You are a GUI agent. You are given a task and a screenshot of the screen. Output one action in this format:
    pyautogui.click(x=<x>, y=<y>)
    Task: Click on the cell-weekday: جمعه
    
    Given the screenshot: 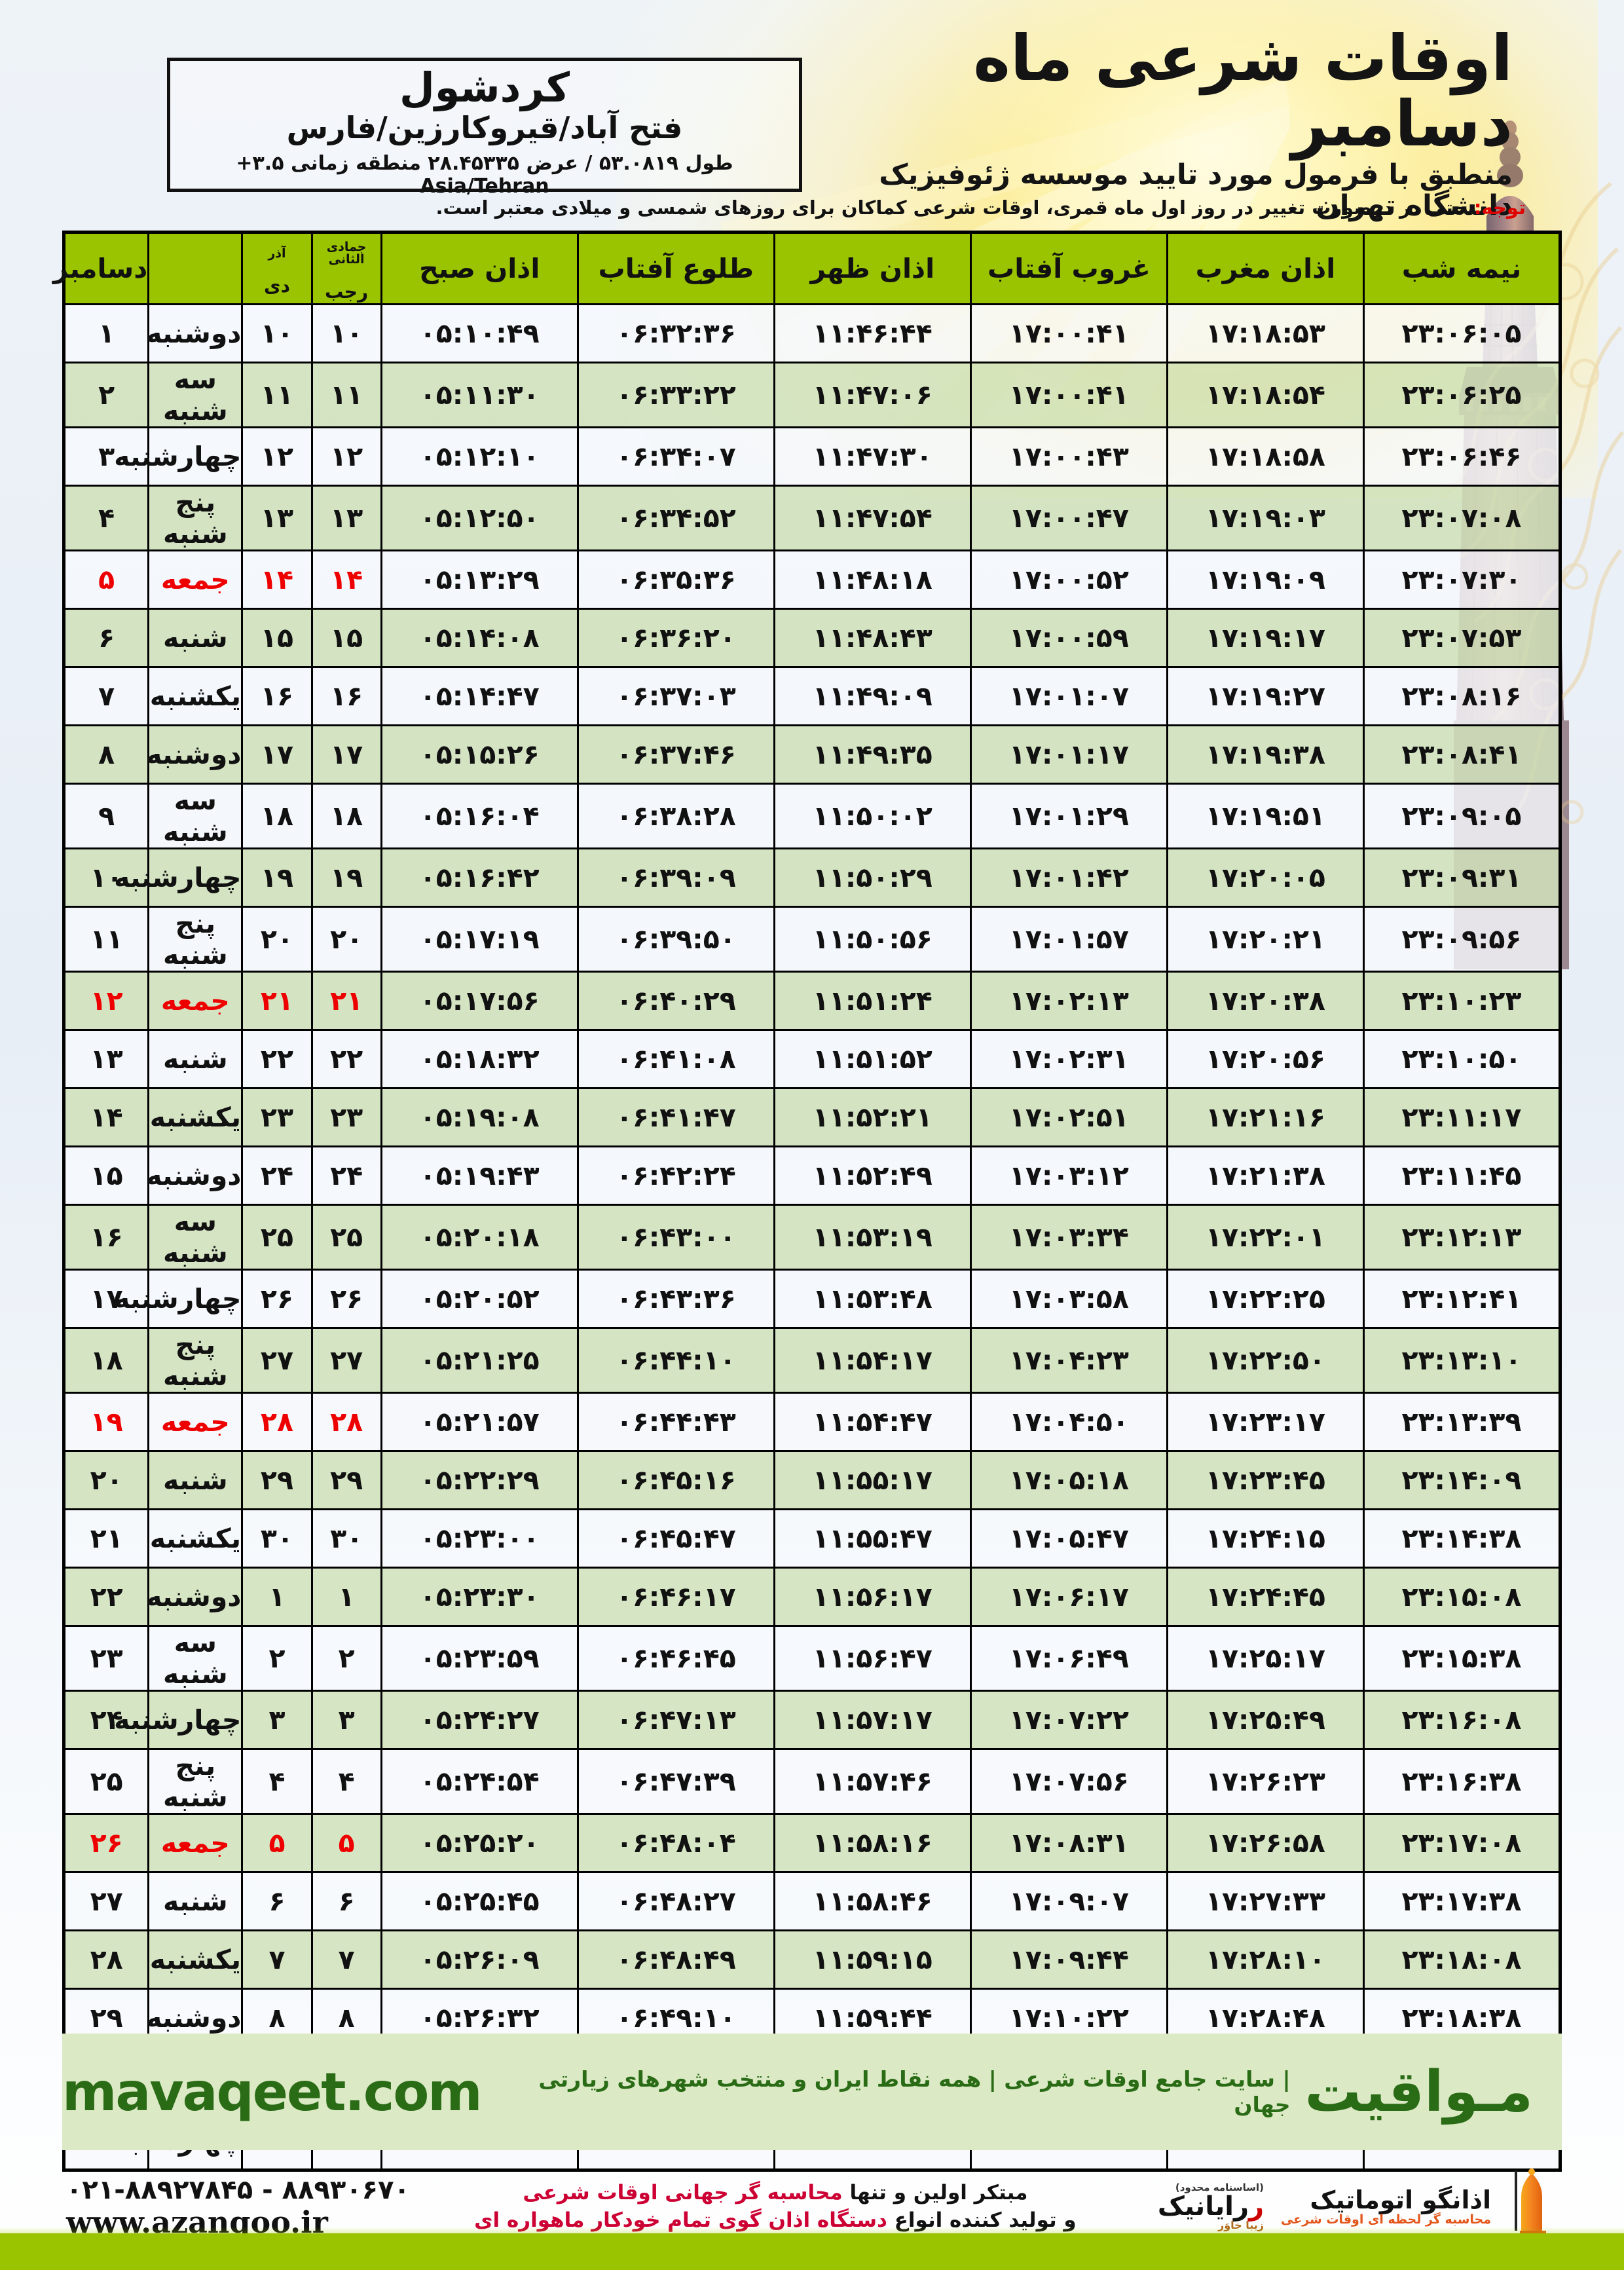 What is the action you would take?
    pyautogui.click(x=195, y=1001)
    